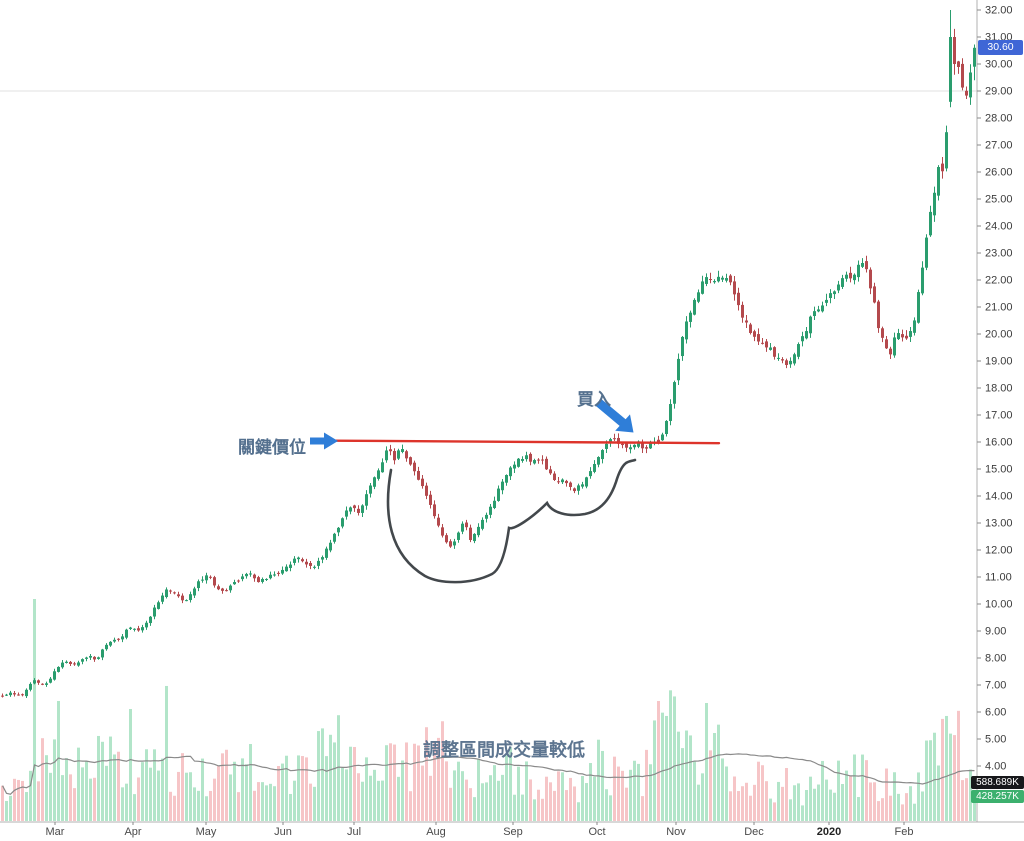 This screenshot has height=841, width=1024. What do you see at coordinates (999, 173) in the screenshot?
I see `price-axis-label: 26.00` at bounding box center [999, 173].